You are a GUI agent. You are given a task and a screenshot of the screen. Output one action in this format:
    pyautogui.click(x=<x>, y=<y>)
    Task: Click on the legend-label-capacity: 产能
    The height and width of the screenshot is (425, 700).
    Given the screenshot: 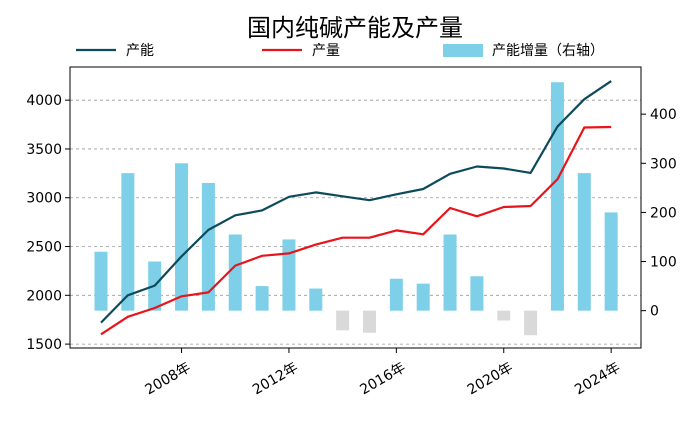 What is the action you would take?
    pyautogui.click(x=140, y=51)
    